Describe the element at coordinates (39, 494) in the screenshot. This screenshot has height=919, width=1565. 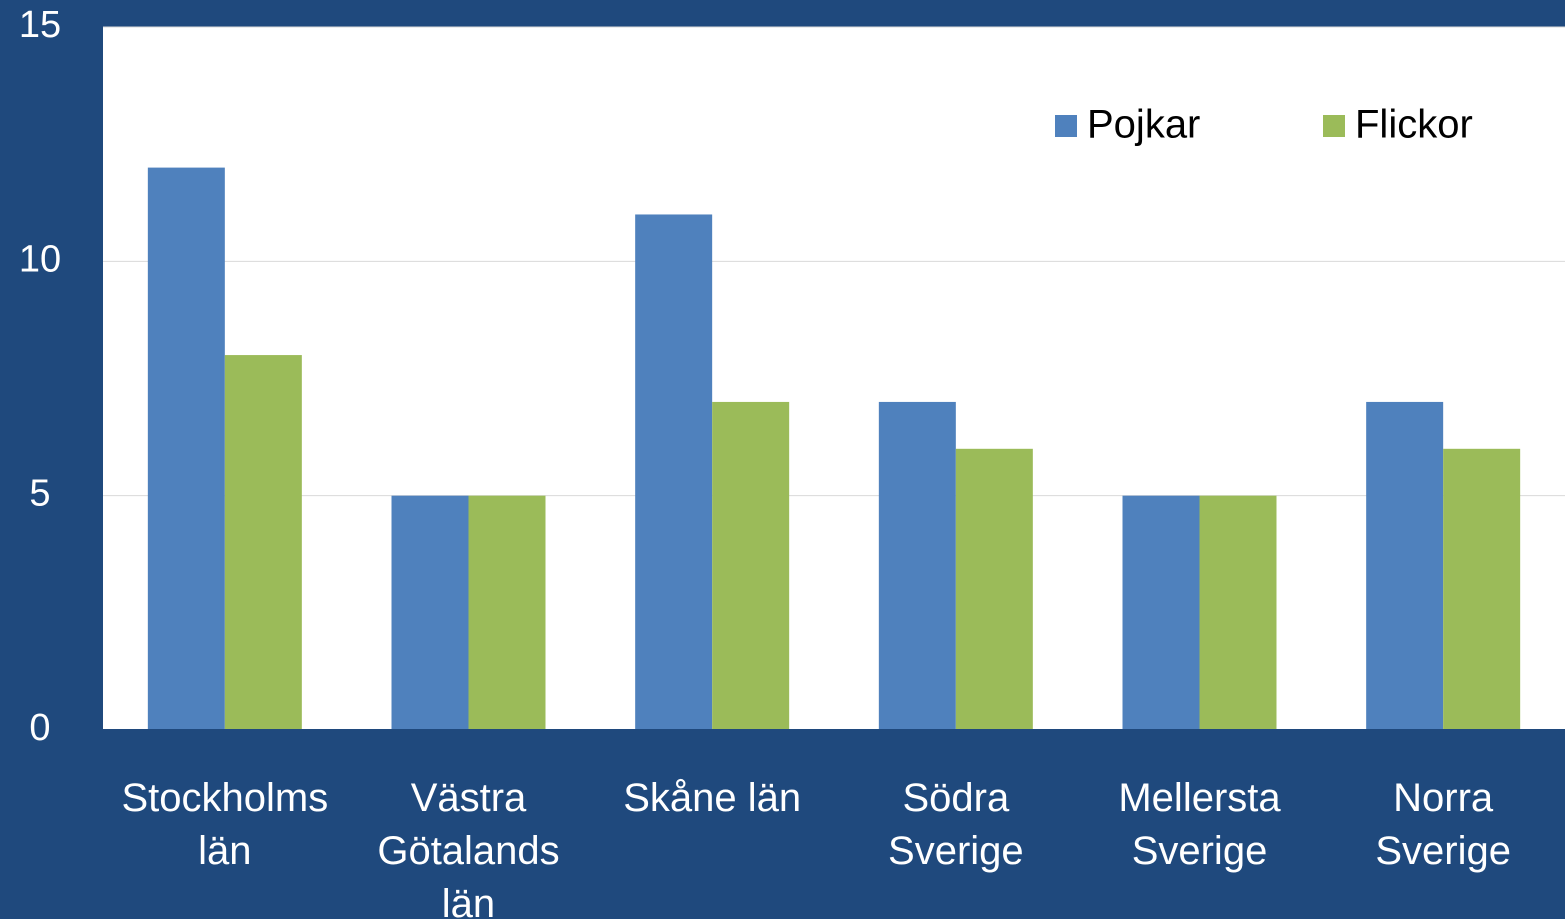
I see `y-tick-label: 5` at that location.